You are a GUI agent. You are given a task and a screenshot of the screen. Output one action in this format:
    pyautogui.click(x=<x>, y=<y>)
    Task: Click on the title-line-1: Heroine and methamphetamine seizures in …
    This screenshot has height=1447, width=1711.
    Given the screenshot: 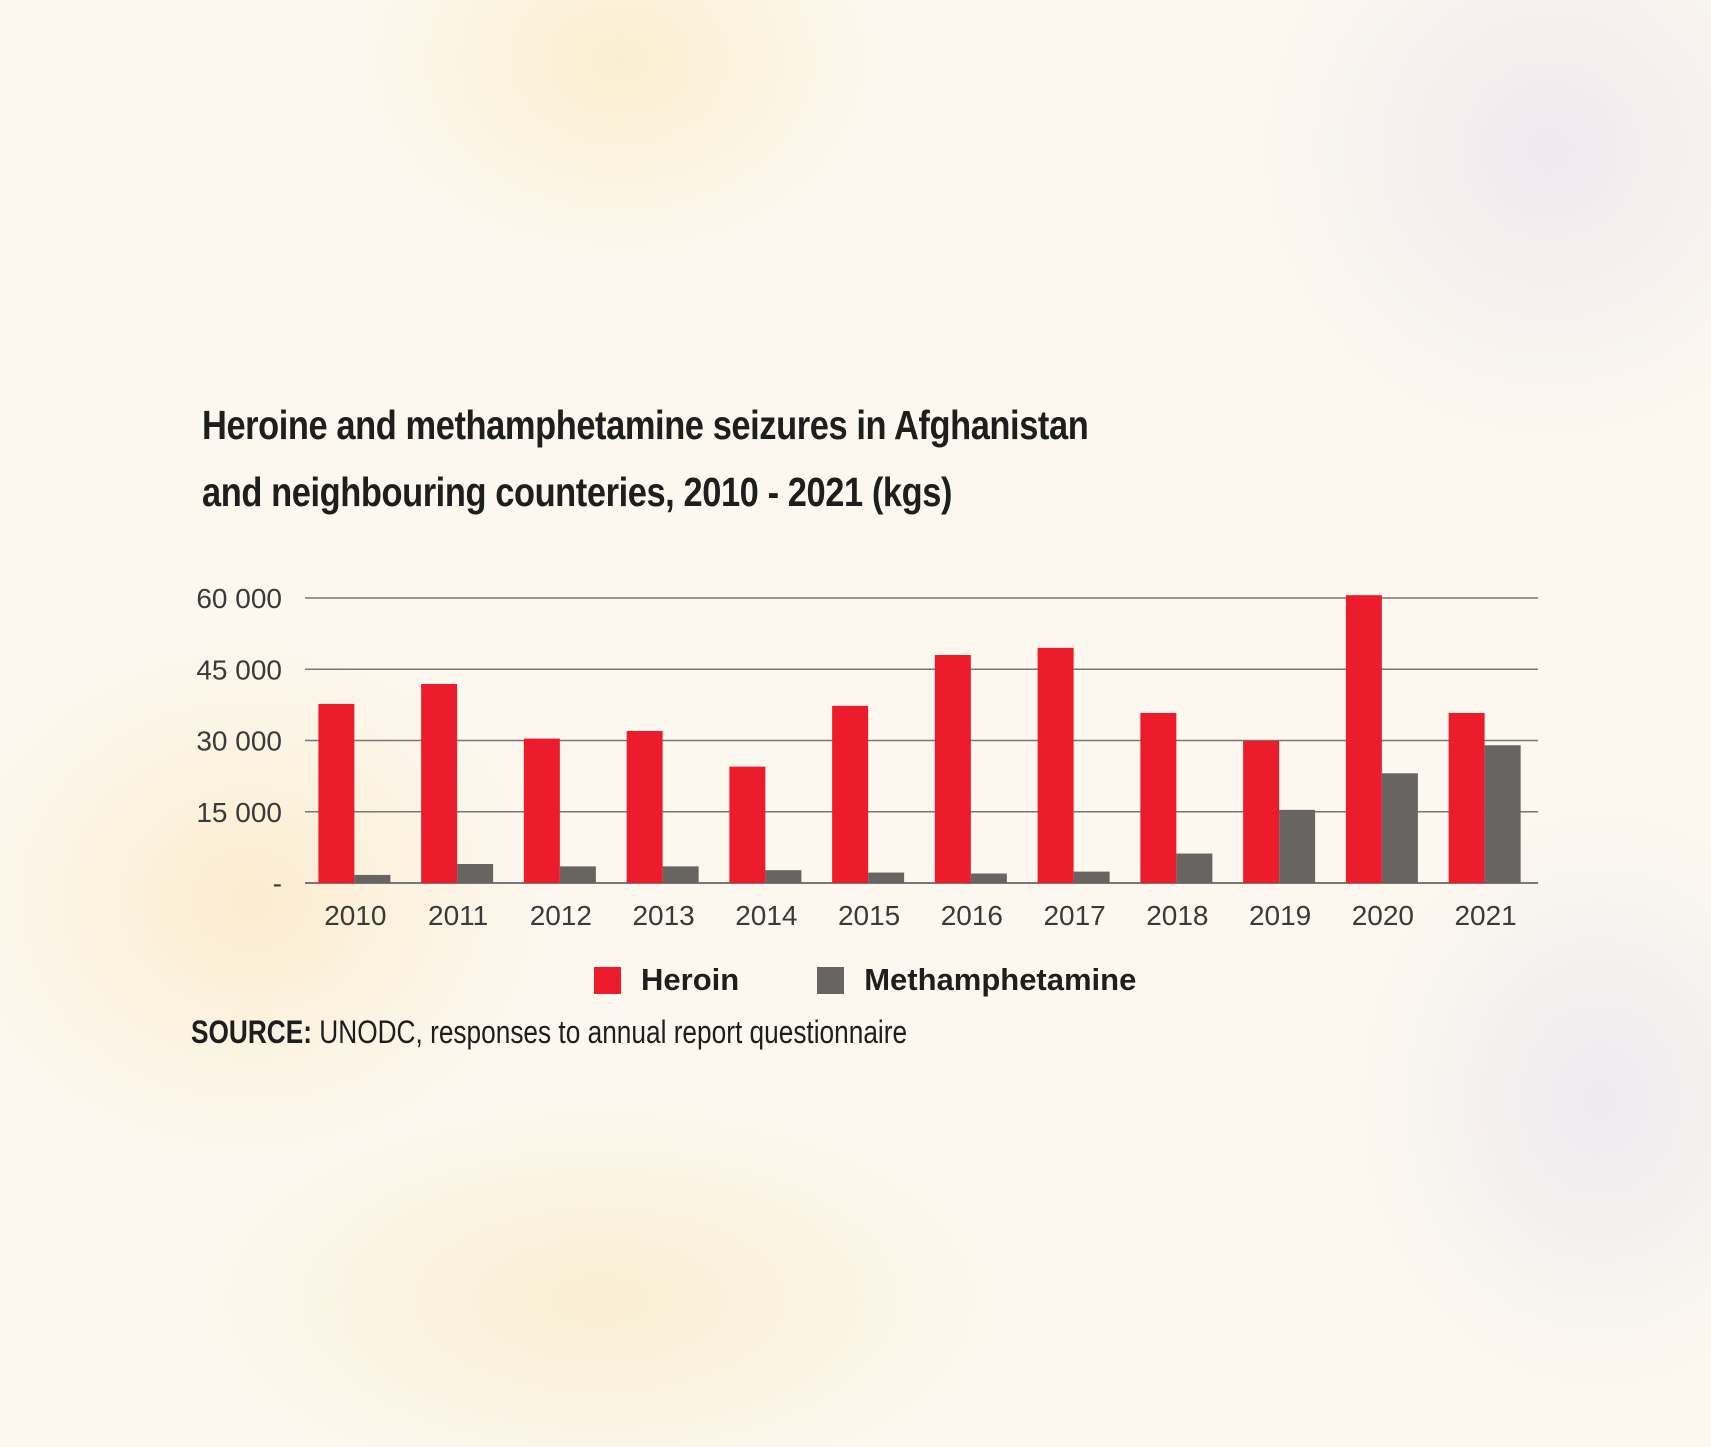 What is the action you would take?
    pyautogui.click(x=645, y=425)
    